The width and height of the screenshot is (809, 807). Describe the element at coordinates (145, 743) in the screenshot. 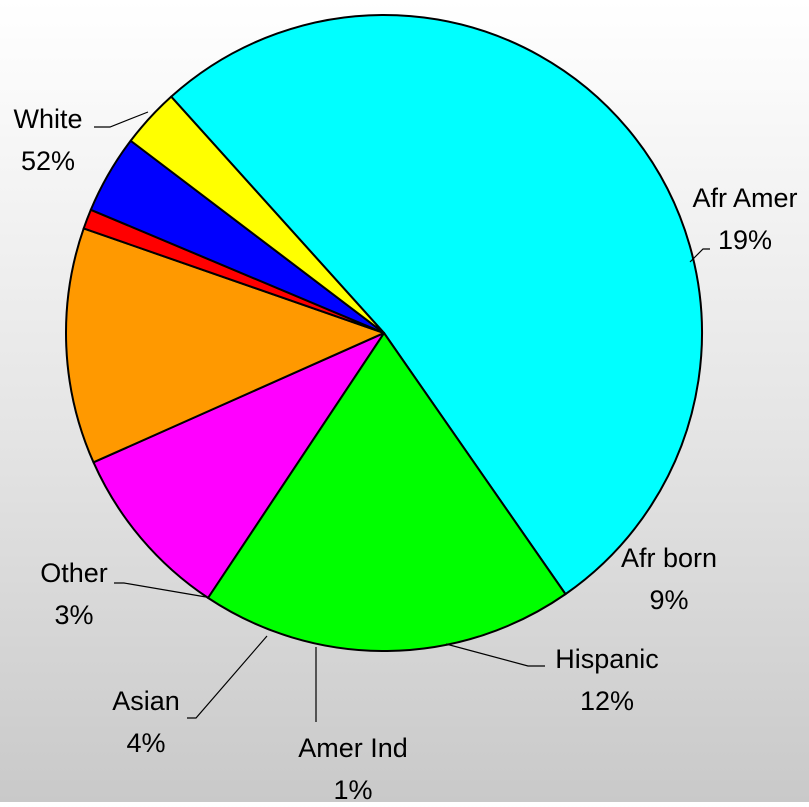

I see `slice-percent-asian: 4%` at that location.